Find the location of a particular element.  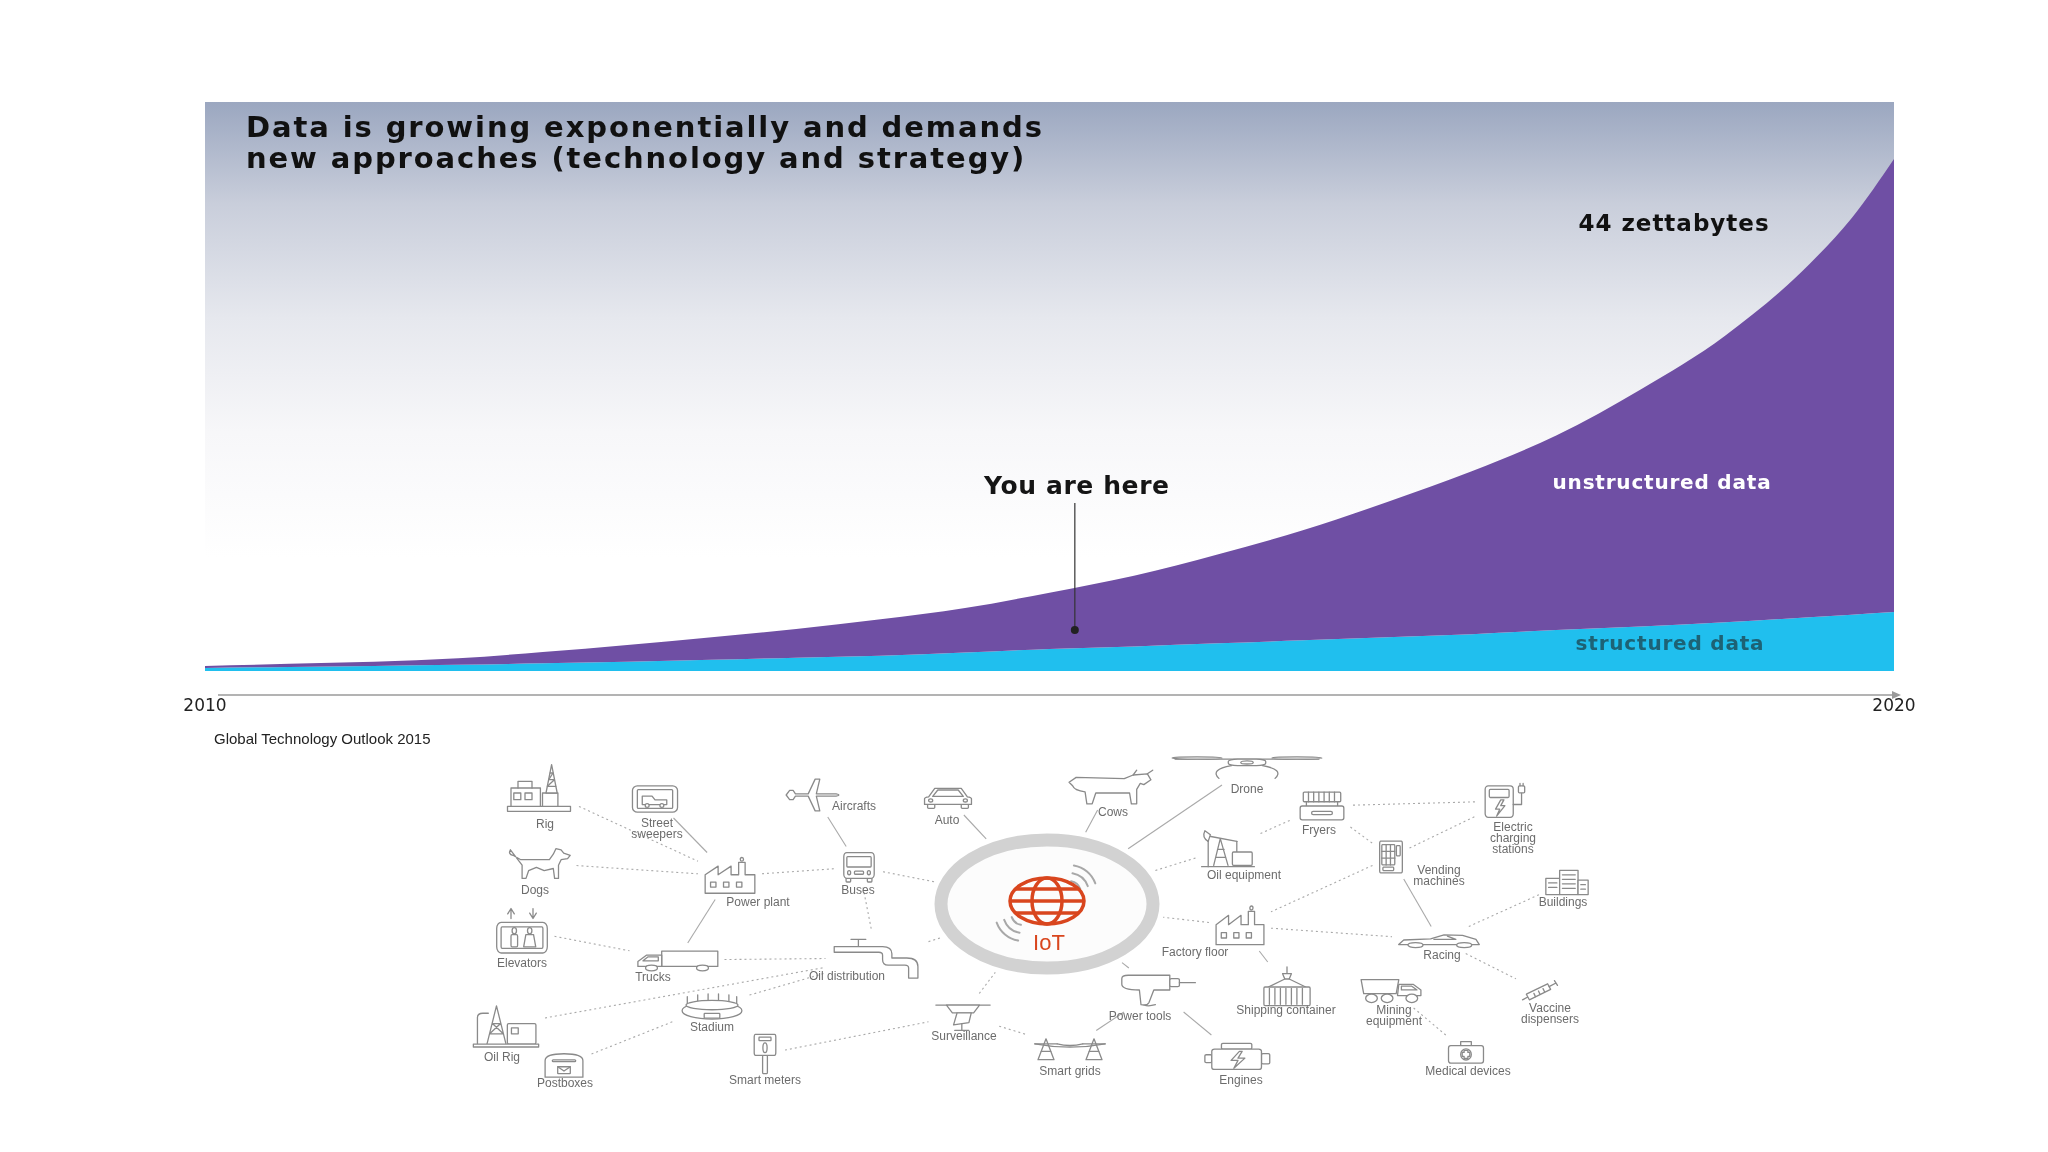

x-tick-label: 2010 is located at coordinates (205, 705).